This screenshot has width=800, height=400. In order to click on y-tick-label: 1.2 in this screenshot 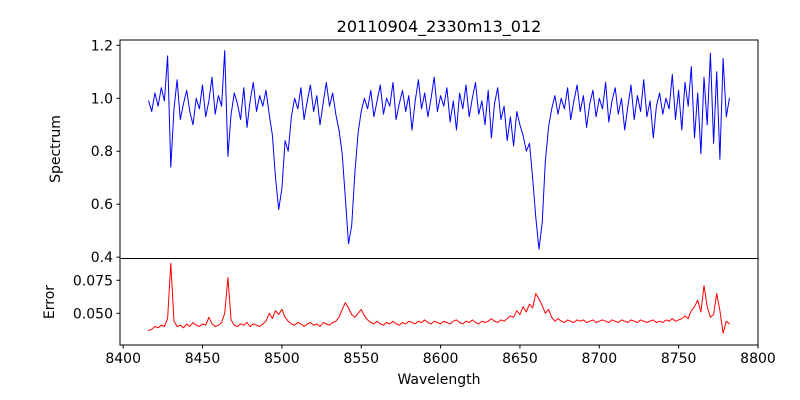, I will do `click(102, 46)`.